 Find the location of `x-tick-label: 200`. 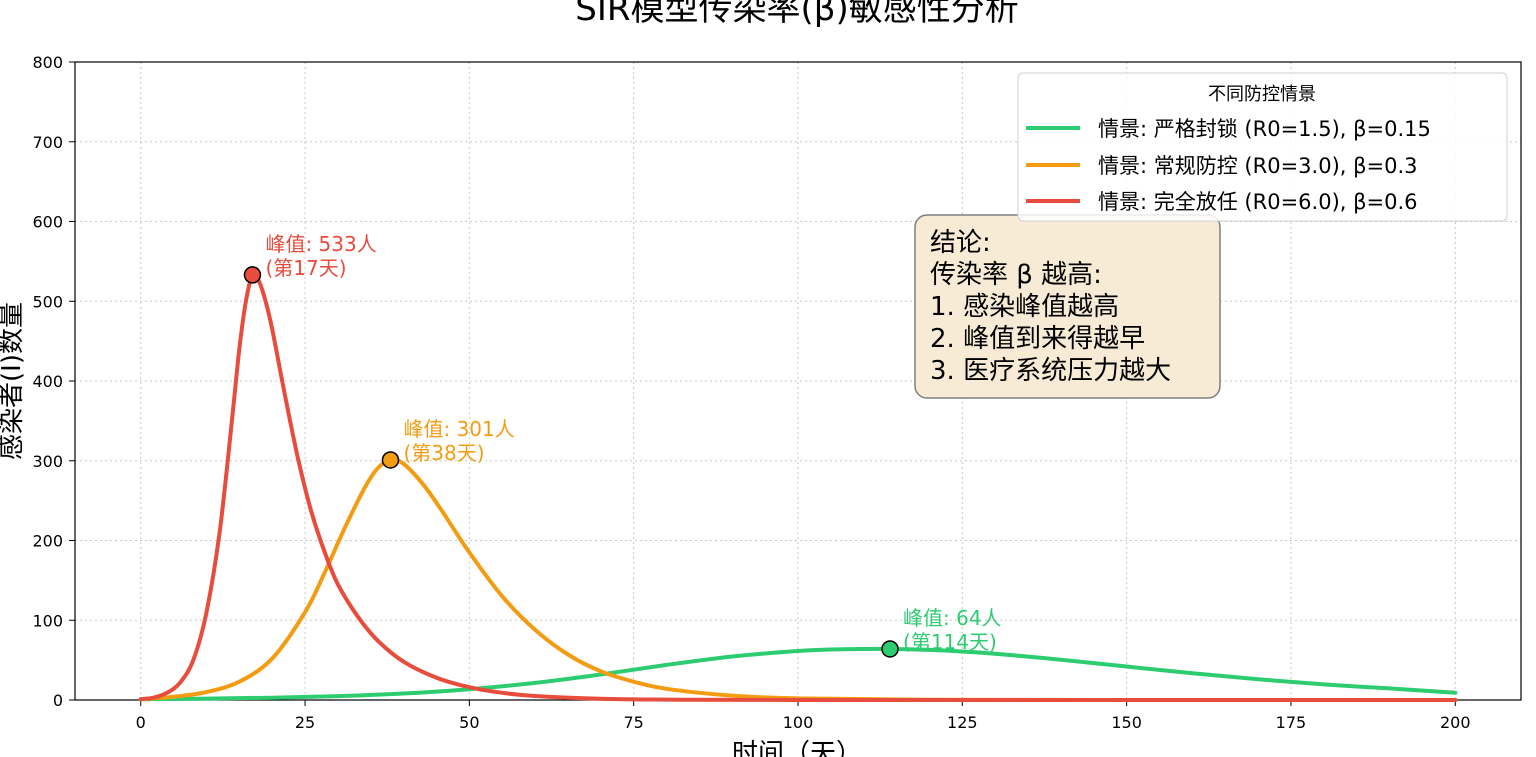

x-tick-label: 200 is located at coordinates (1455, 722).